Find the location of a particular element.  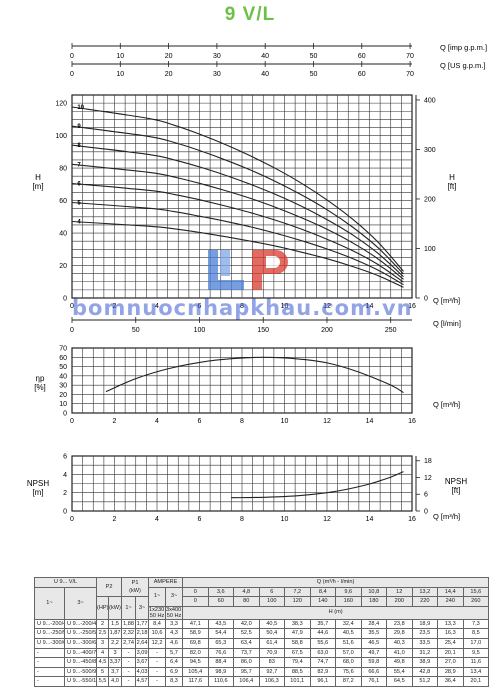

ampere-3-cell: 4,6 is located at coordinates (174, 643).